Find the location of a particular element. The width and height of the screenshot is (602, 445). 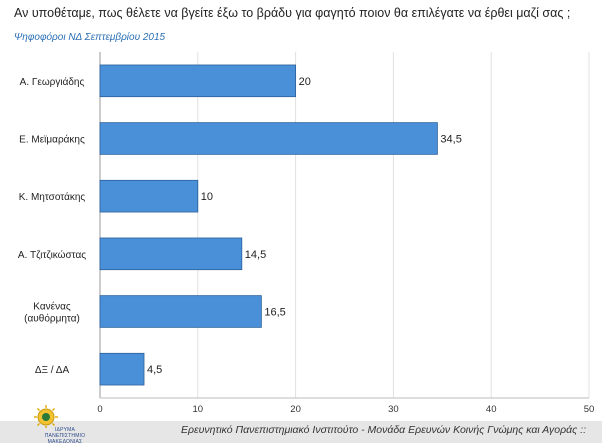

data-label: 20 is located at coordinates (305, 82).